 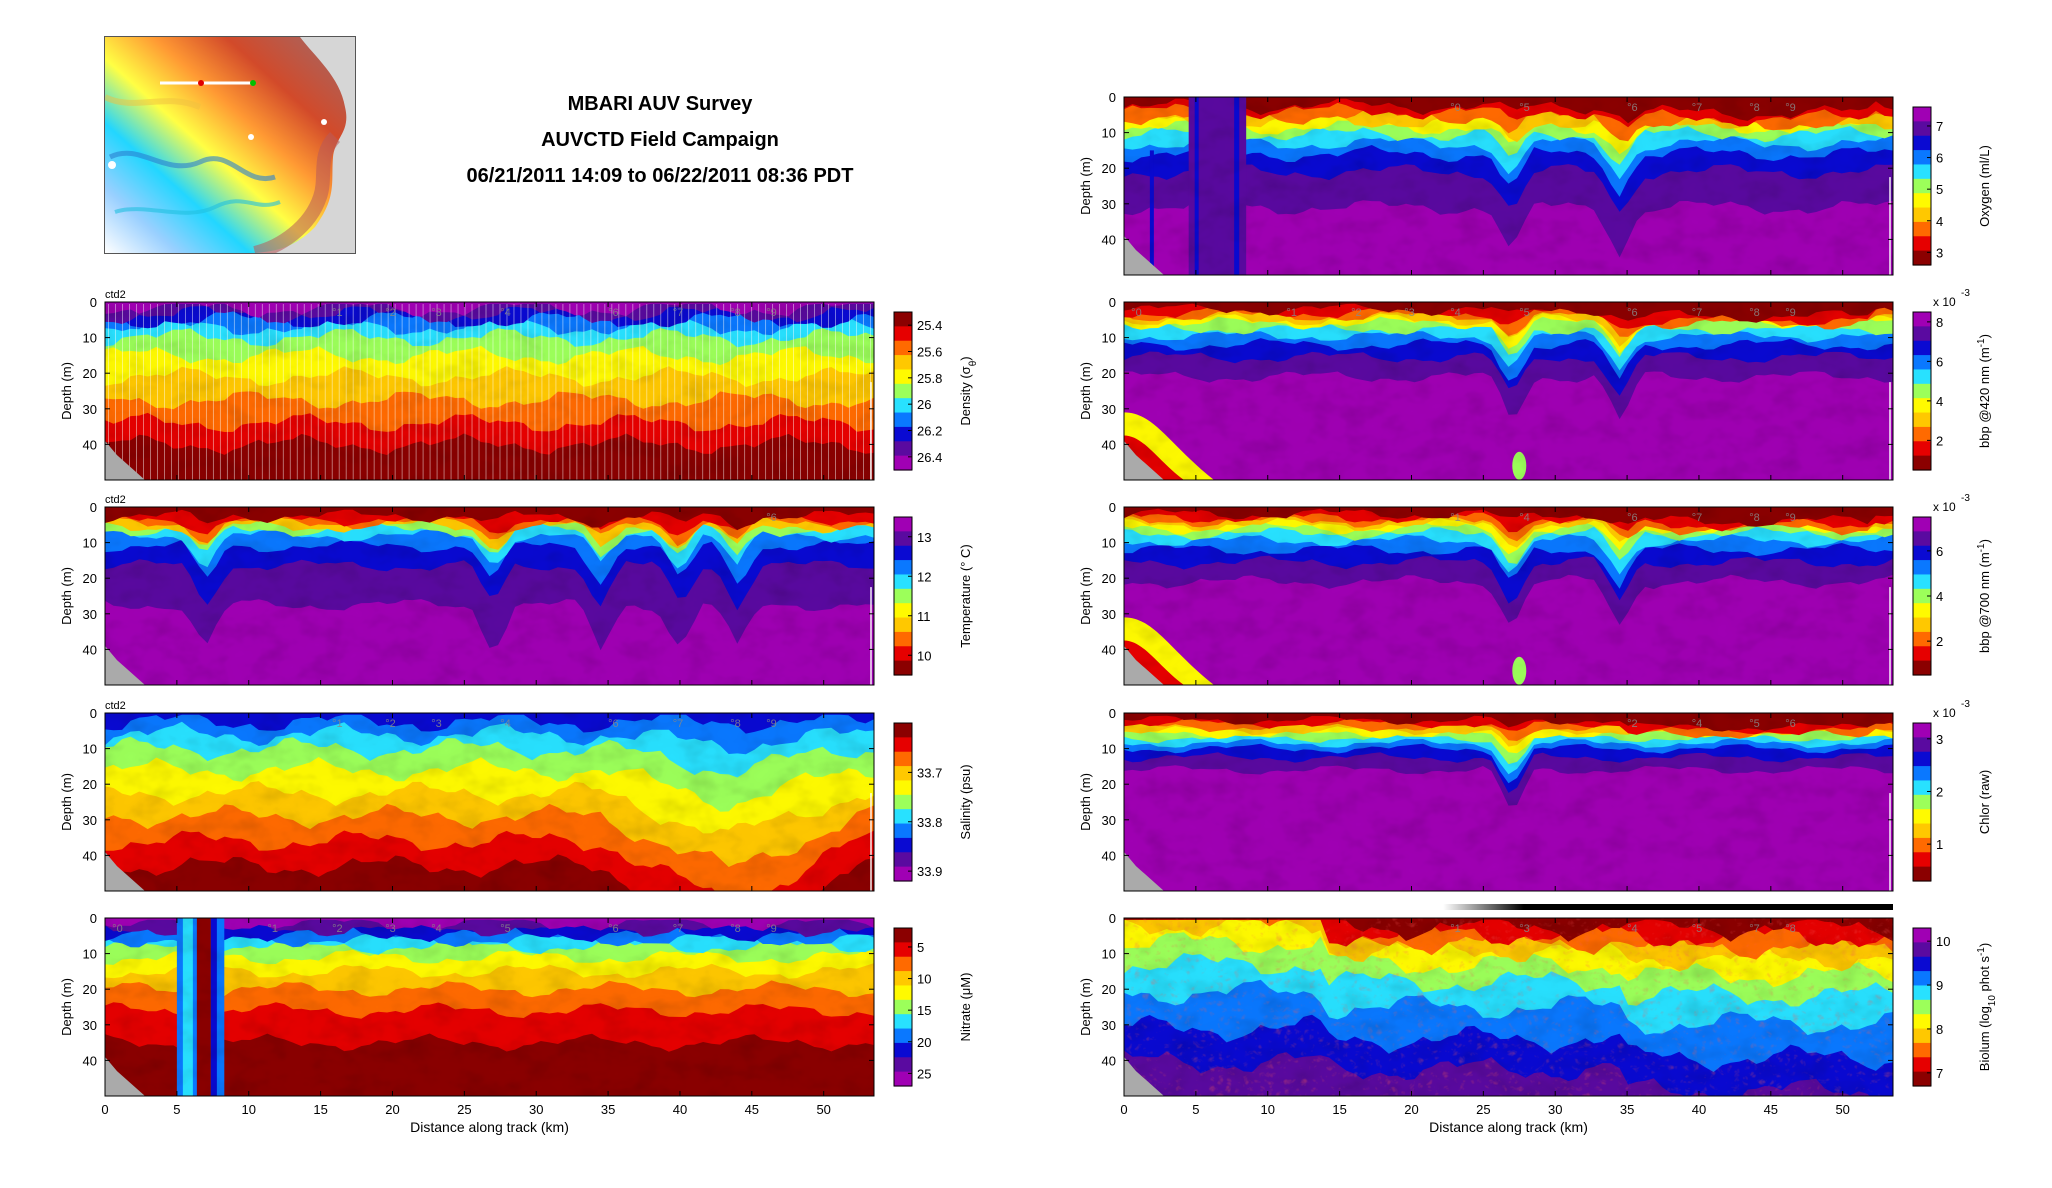 I want to click on xtick-label: 50, so click(x=1842, y=1109).